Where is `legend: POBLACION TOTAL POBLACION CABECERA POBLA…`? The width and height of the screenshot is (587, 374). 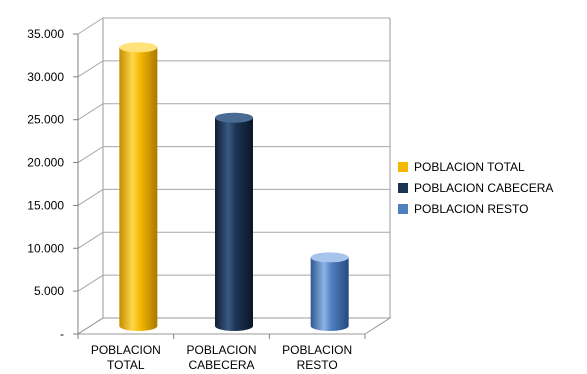
legend: POBLACION TOTAL POBLACION CABECERA POBLA… is located at coordinates (475, 187).